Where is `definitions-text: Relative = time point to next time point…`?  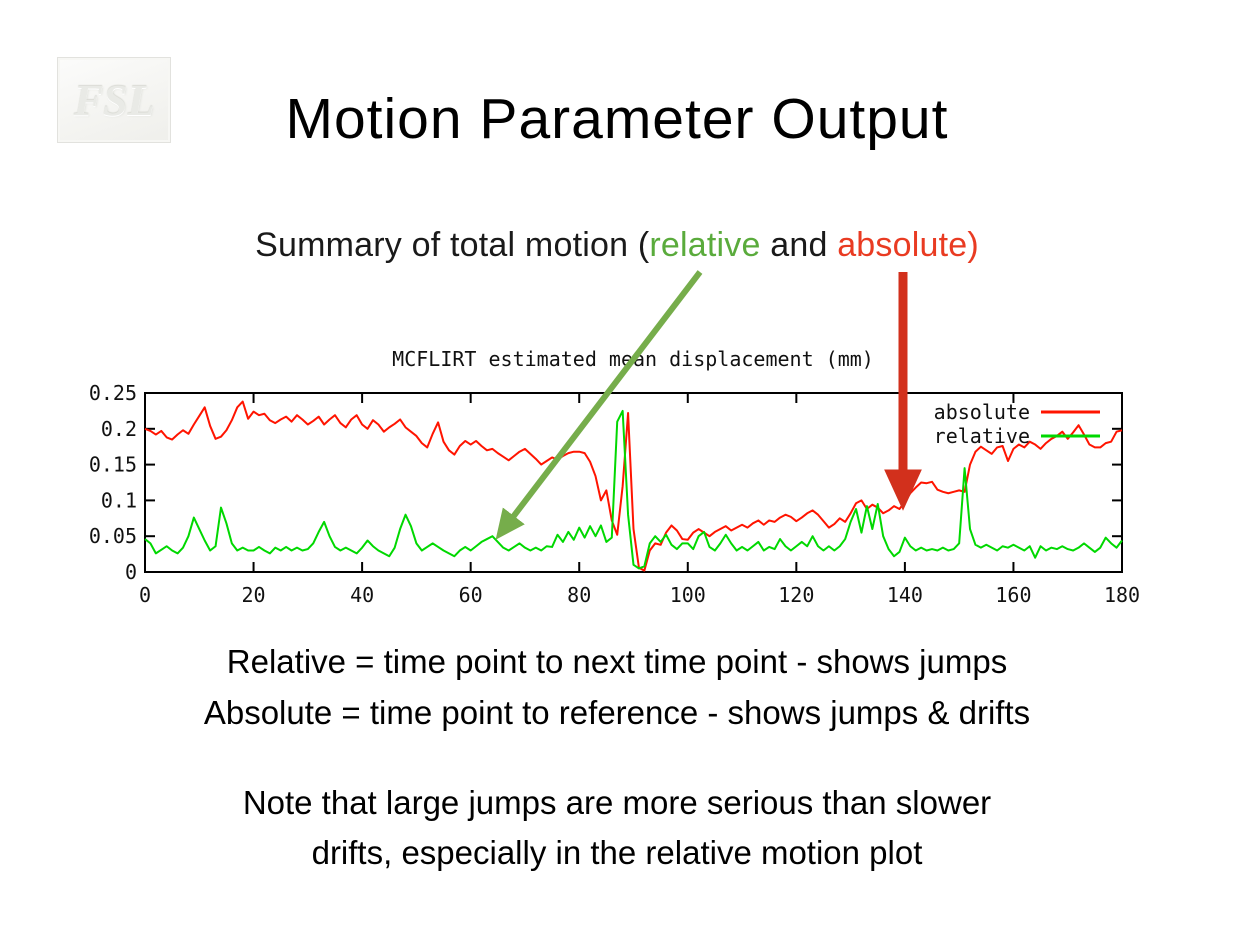
definitions-text: Relative = time point to next time point… is located at coordinates (617, 687).